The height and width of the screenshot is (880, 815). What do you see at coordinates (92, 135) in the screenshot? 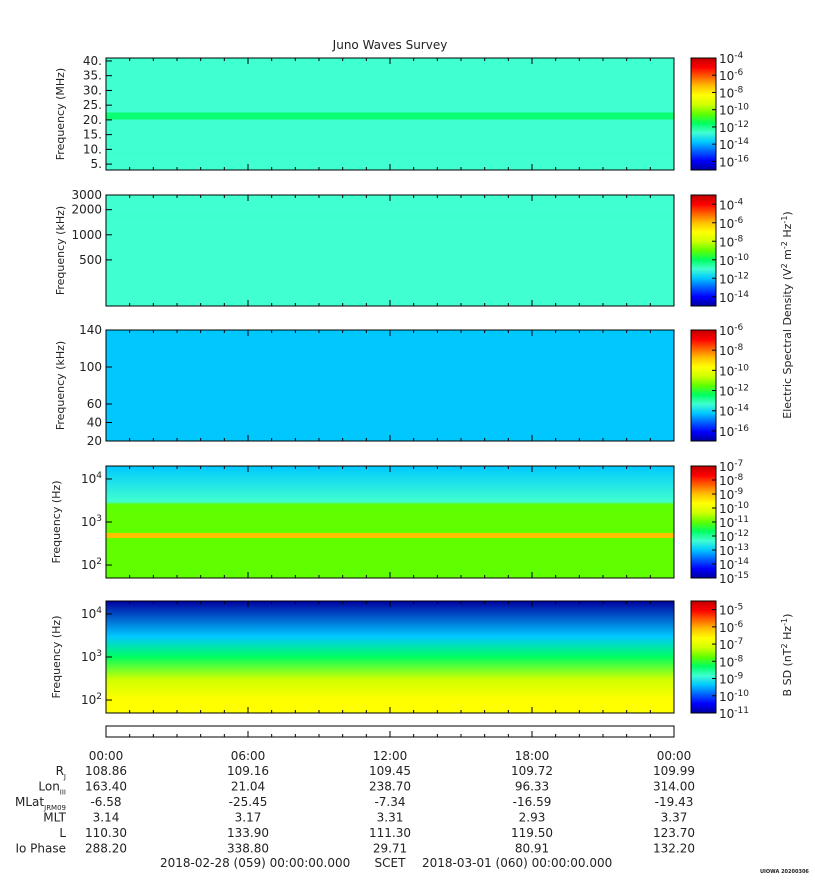
I see `y-tick-label: 15.` at bounding box center [92, 135].